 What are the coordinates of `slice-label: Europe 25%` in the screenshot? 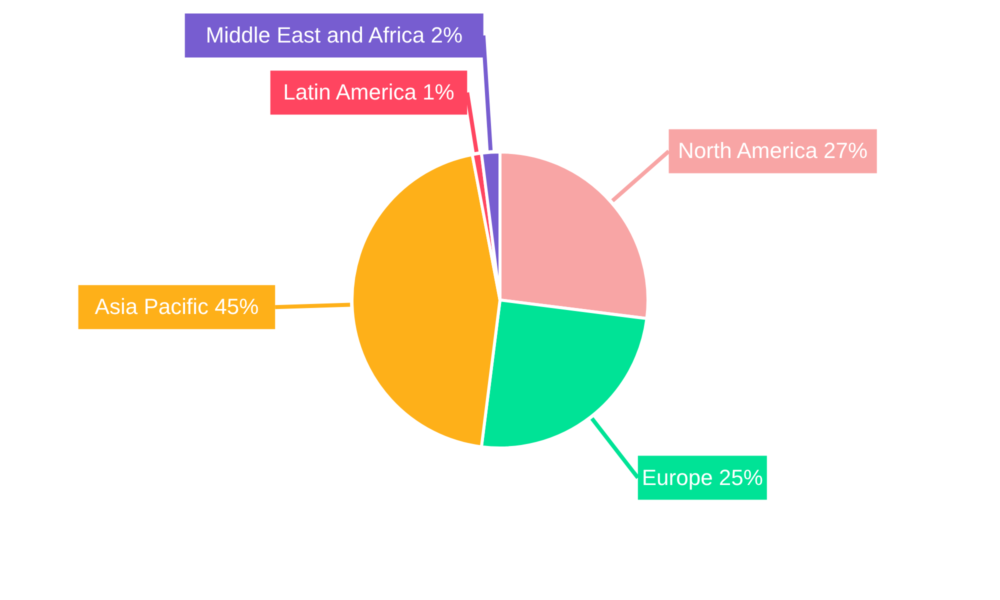 It's located at (702, 477).